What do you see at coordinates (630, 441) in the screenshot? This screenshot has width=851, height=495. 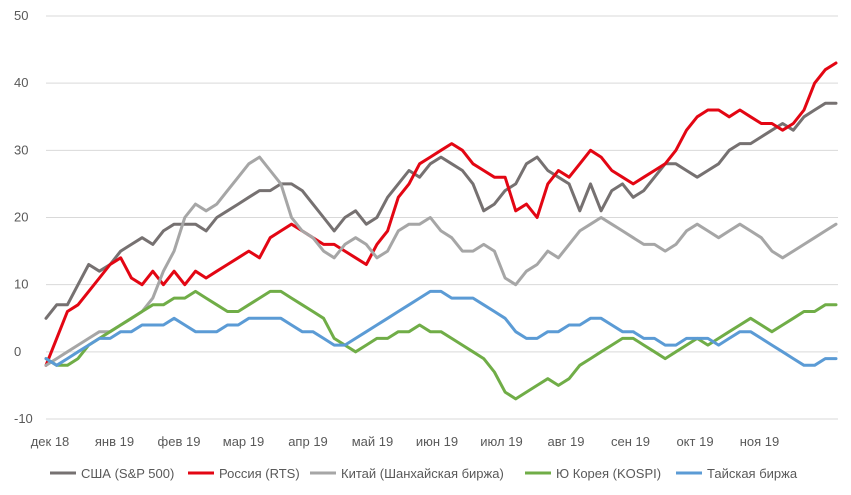 I see `x-tick-label: сен 19` at bounding box center [630, 441].